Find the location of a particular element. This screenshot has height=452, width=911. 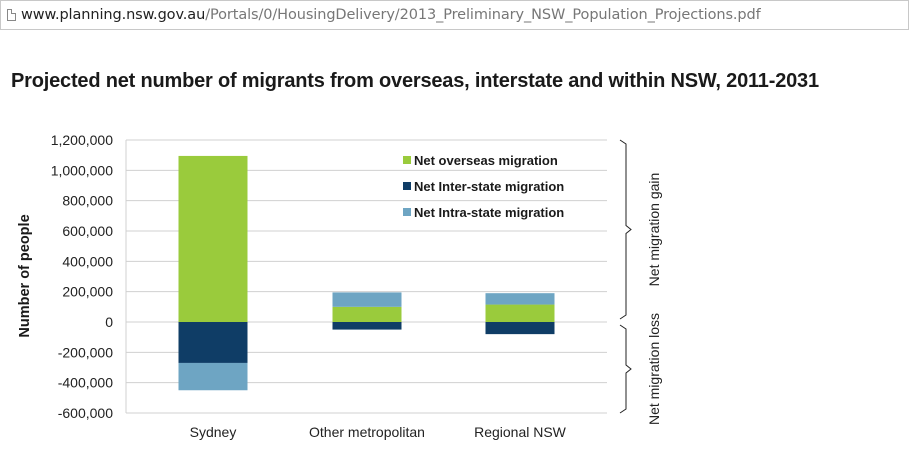

gain-annotation: Net migration gain is located at coordinates (654, 230).